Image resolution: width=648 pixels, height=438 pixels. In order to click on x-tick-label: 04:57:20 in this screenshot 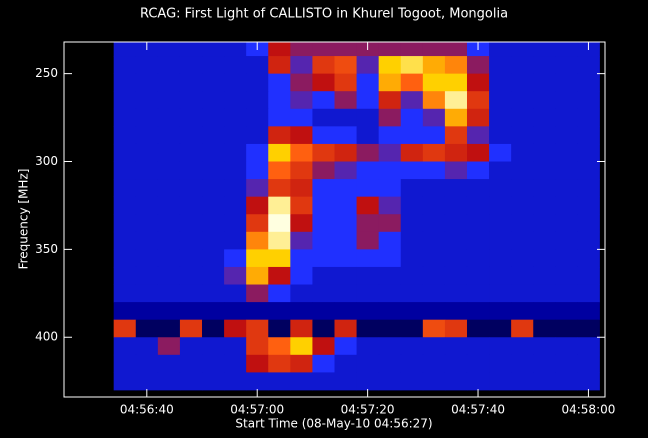, I will do `click(368, 410)`.